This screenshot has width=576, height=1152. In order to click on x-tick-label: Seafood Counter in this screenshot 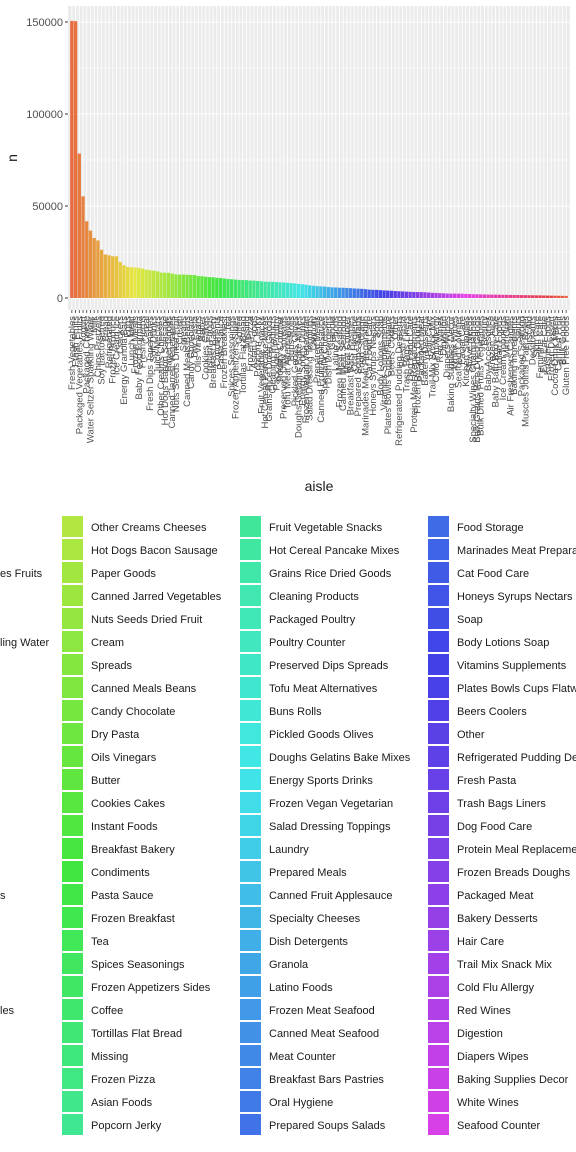, I will do `click(458, 352)`.